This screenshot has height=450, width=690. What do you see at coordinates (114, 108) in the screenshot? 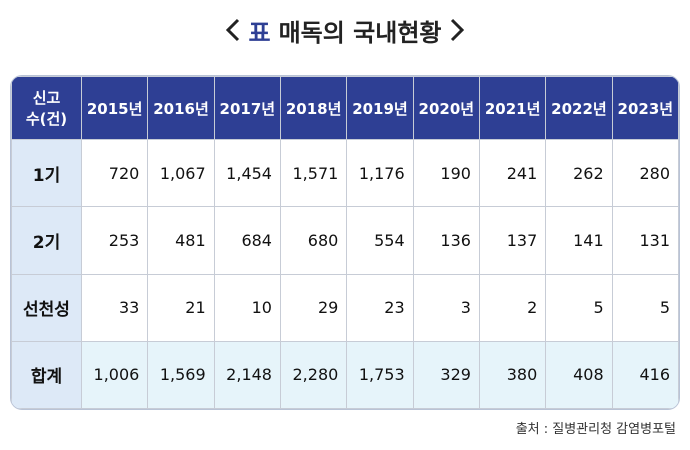
I see `column-header: 2015년` at bounding box center [114, 108].